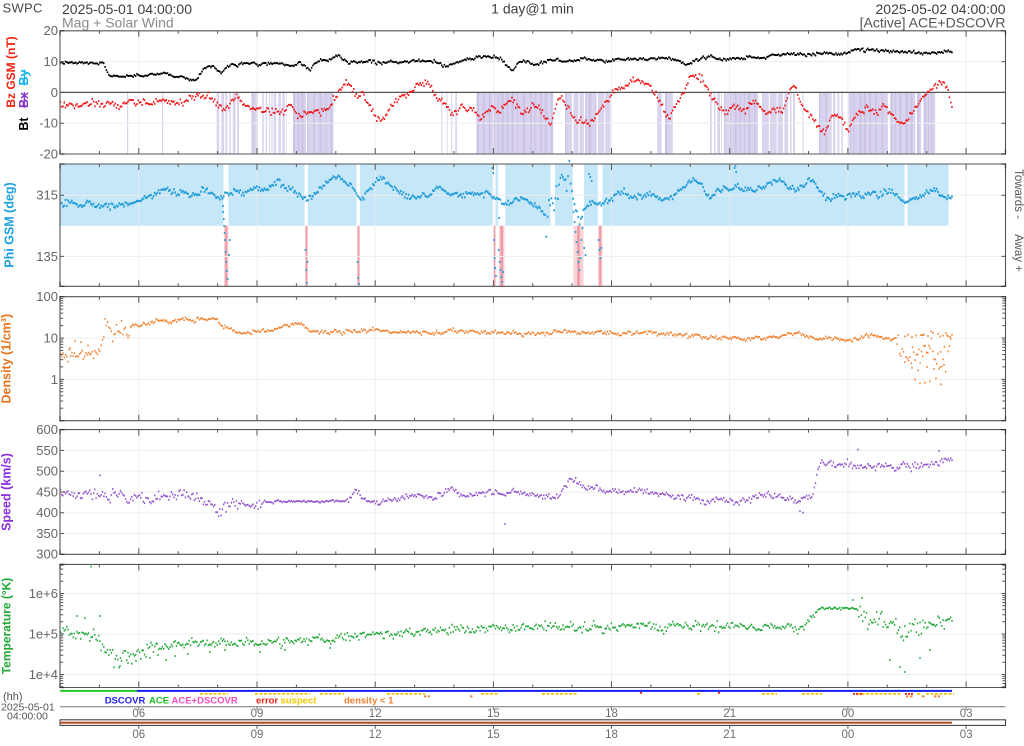 This screenshot has width=1024, height=746. I want to click on svg-text: Density (1/cm³), so click(7, 359).